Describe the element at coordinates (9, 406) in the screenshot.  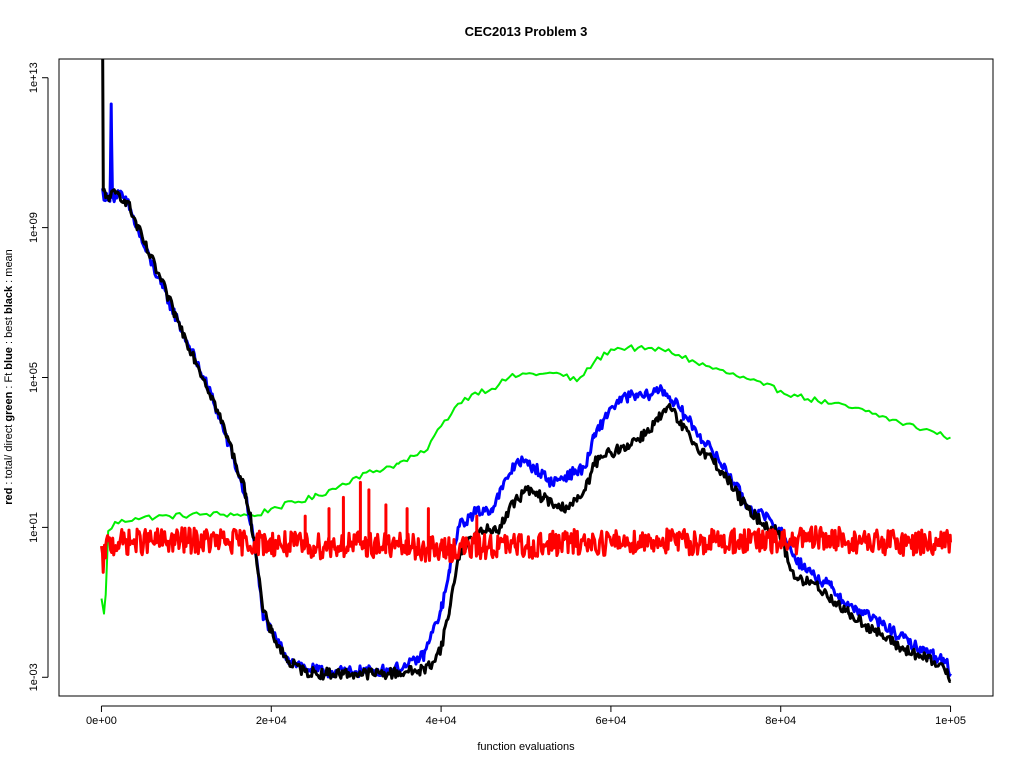
I see `y-axis-label-part-2: green` at that location.